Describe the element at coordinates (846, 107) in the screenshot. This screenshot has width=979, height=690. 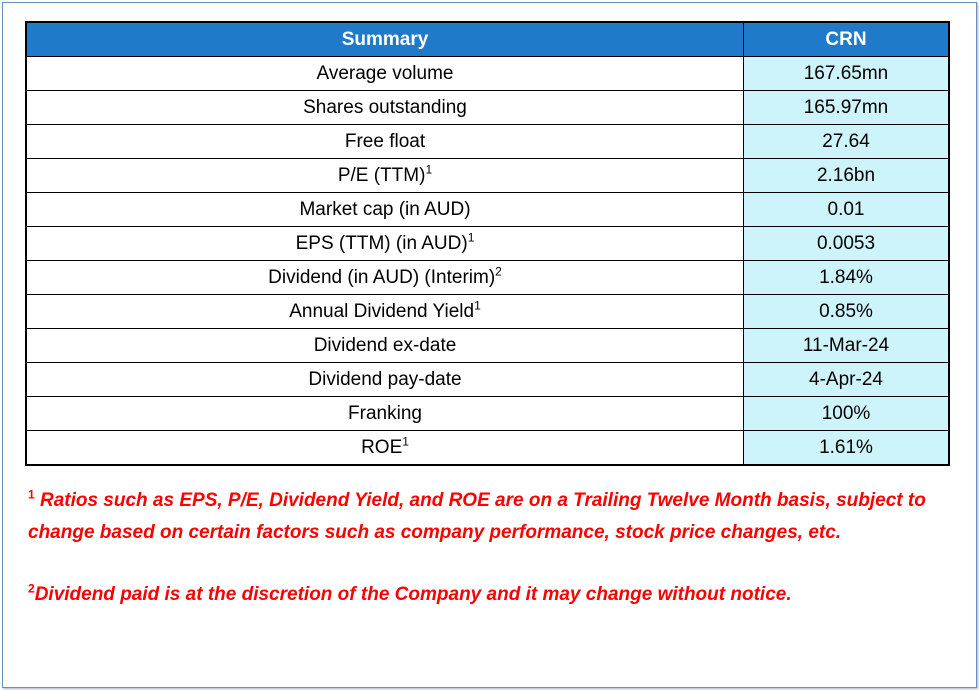
I see `row-value: 165.97mn` at that location.